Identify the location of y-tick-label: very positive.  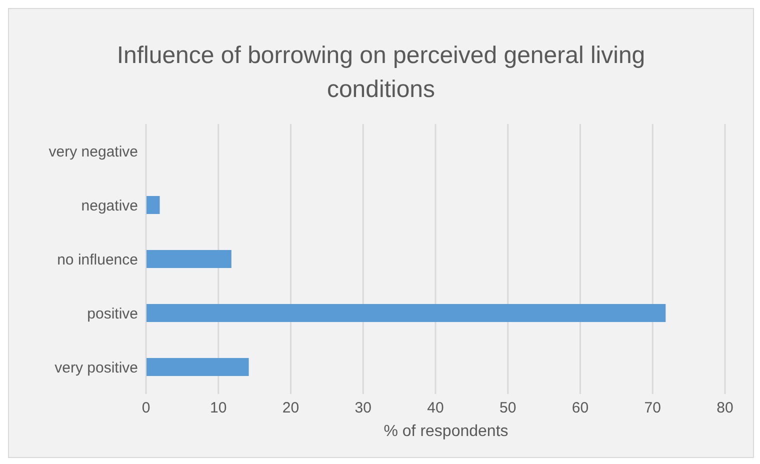
(96, 367).